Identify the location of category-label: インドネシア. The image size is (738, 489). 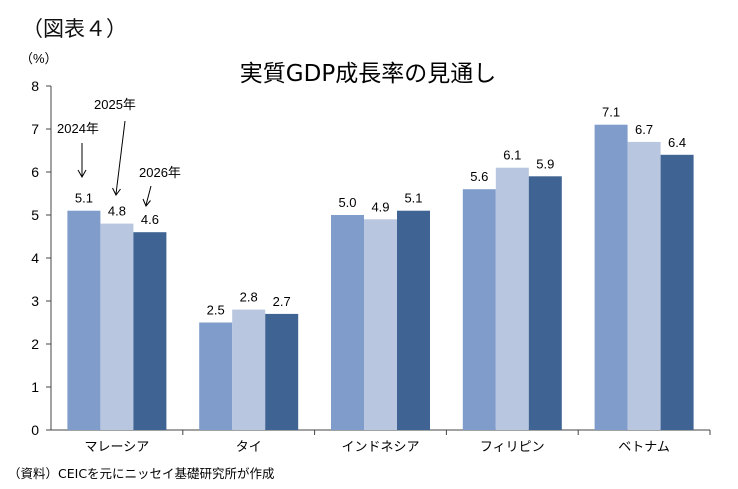
(380, 447).